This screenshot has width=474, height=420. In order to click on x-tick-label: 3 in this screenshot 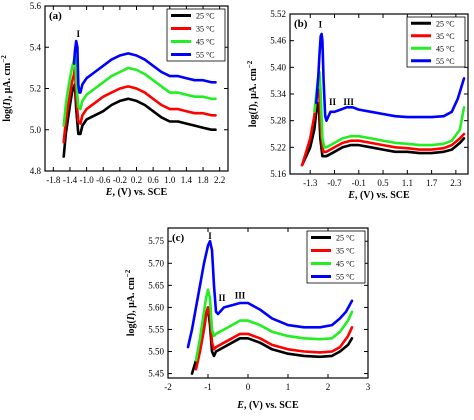, I will do `click(368, 387)`.